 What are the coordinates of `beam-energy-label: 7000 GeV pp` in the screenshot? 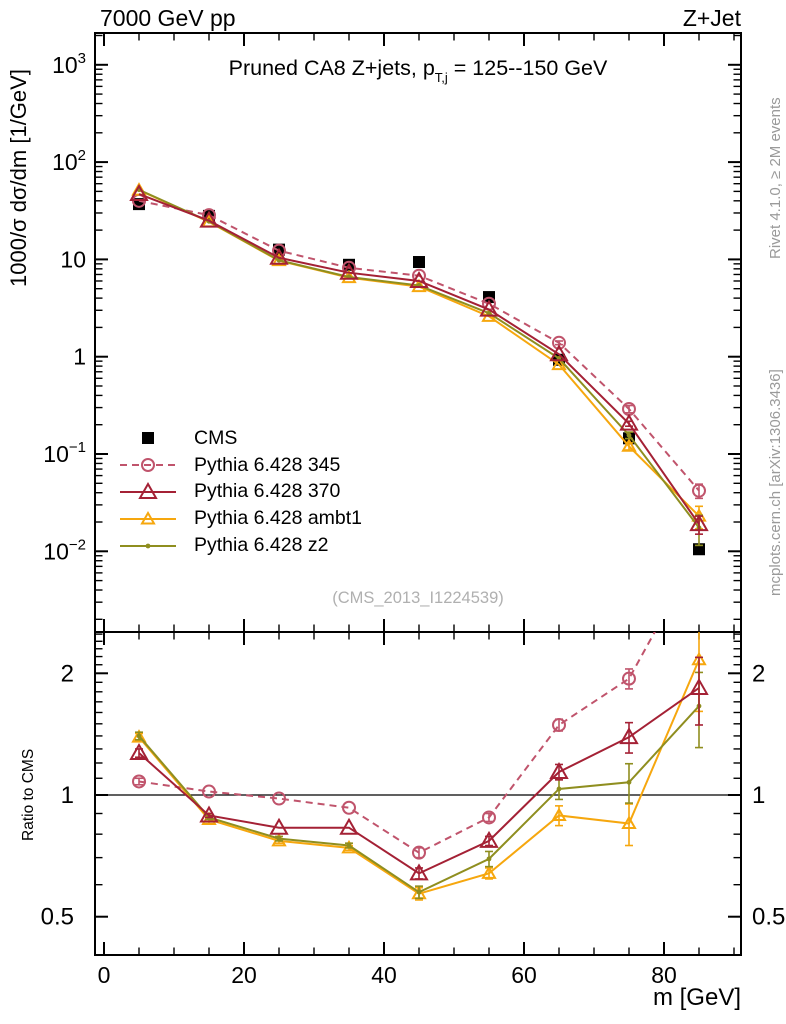 It's located at (168, 18).